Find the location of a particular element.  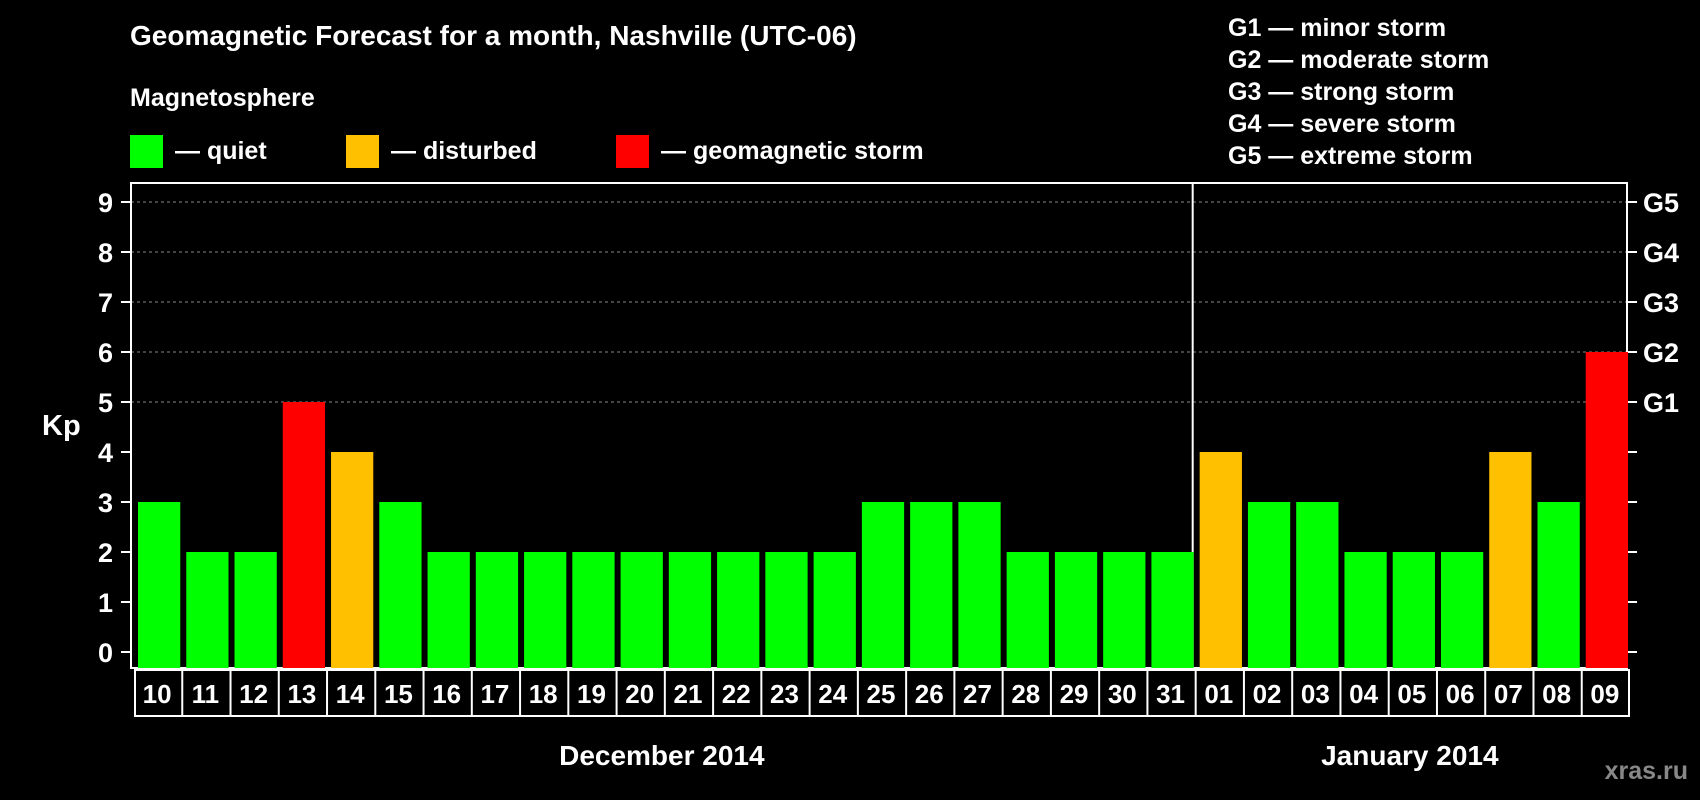

legend-swatch-quiet is located at coordinates (146, 151).